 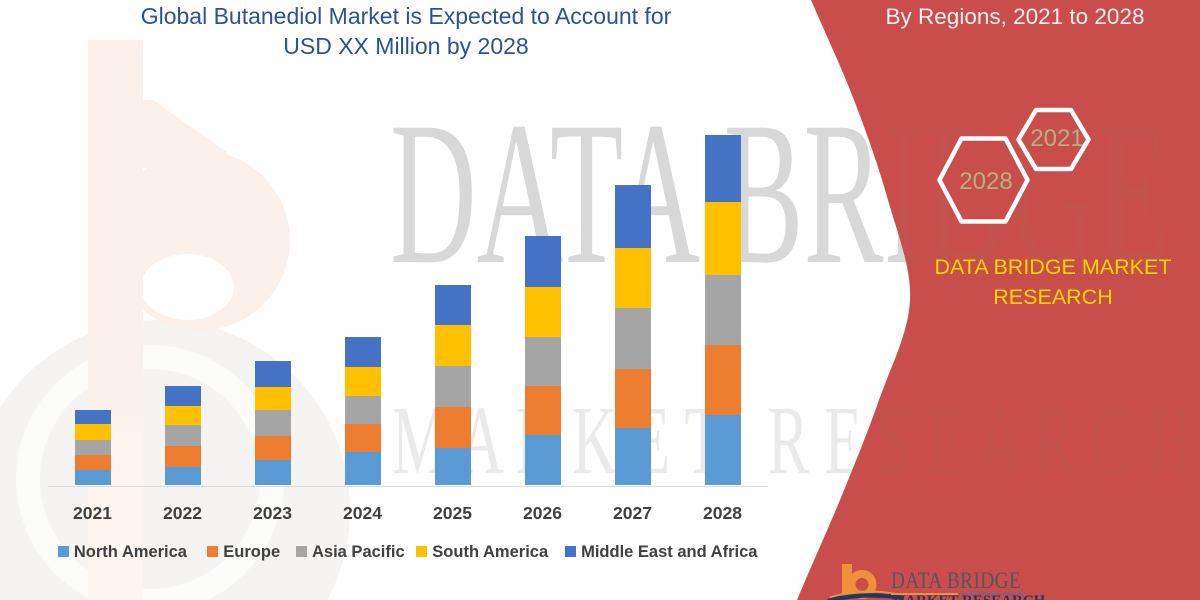 I want to click on svg-text: M A R K E T R E S E A R C H, so click(x=792, y=441).